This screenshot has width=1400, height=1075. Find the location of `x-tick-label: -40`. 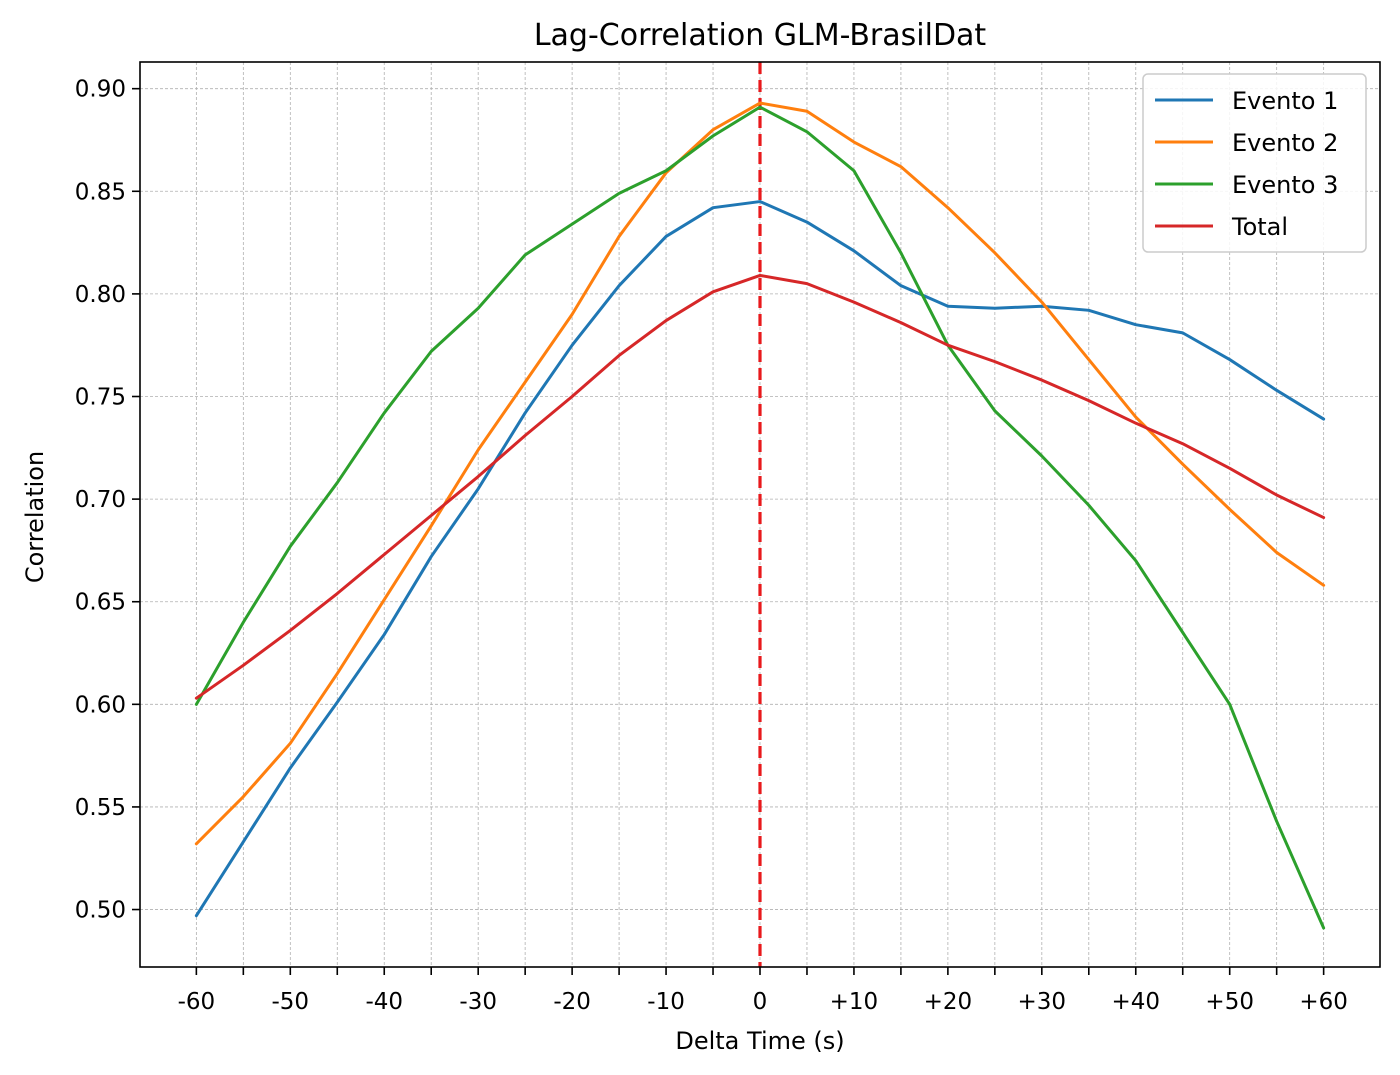

x-tick-label: -40 is located at coordinates (384, 1002).